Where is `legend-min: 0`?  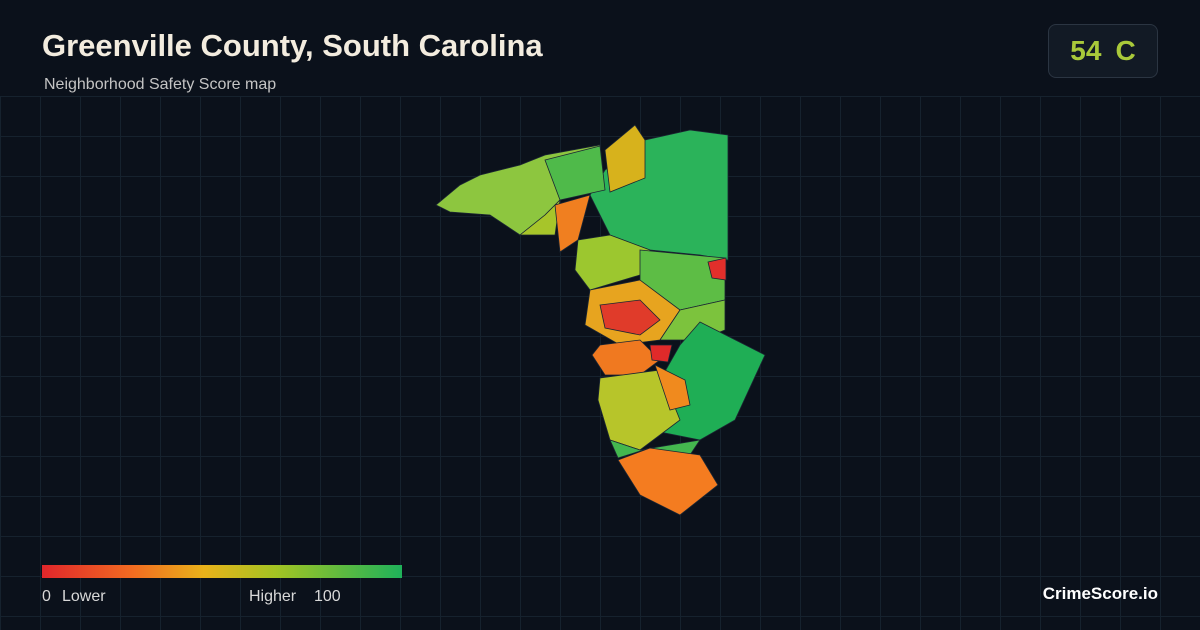
legend-min: 0 is located at coordinates (46, 596).